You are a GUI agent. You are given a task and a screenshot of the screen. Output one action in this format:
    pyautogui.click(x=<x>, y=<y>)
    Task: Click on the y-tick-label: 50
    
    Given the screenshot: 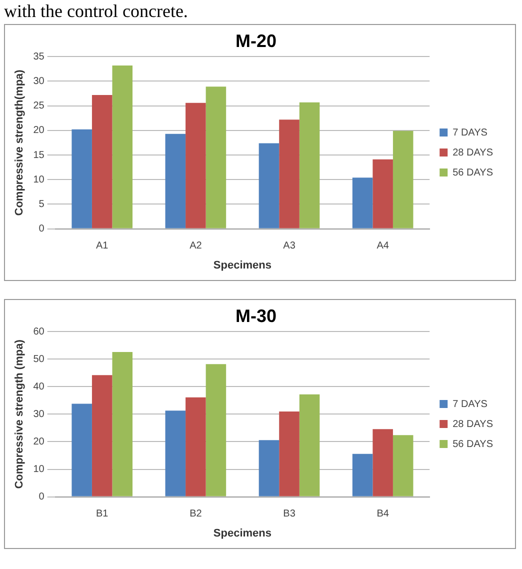 What is the action you would take?
    pyautogui.click(x=39, y=359)
    